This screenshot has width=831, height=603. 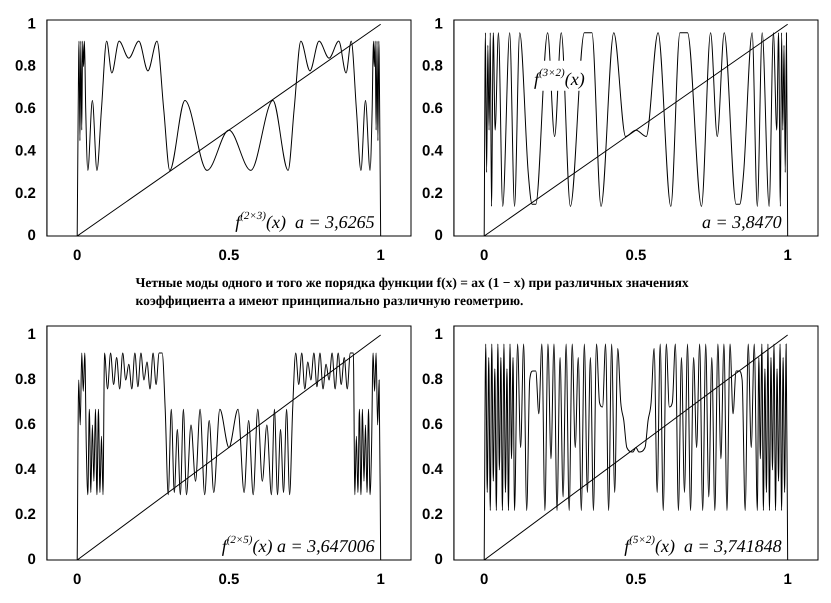 I want to click on annotation: a = 3,8470, so click(x=742, y=222).